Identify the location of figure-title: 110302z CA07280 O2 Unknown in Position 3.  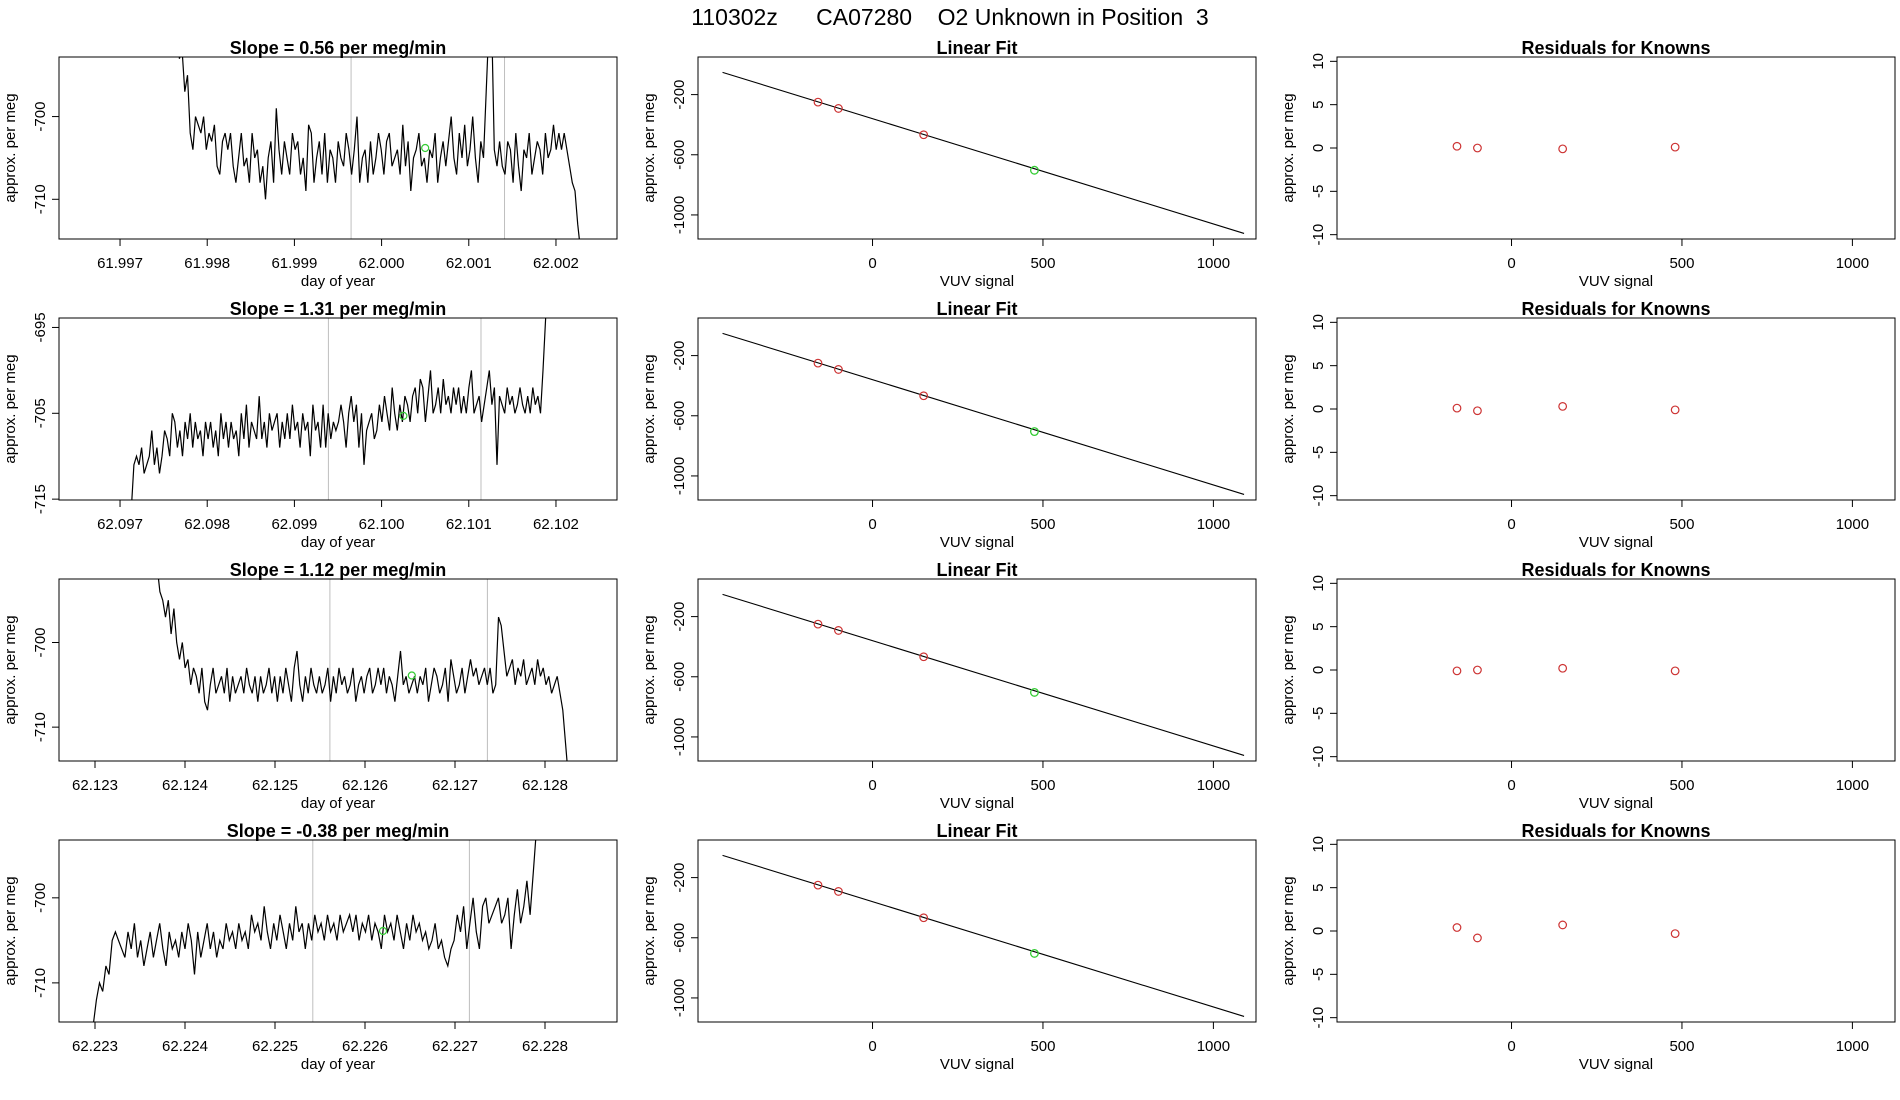
(950, 17).